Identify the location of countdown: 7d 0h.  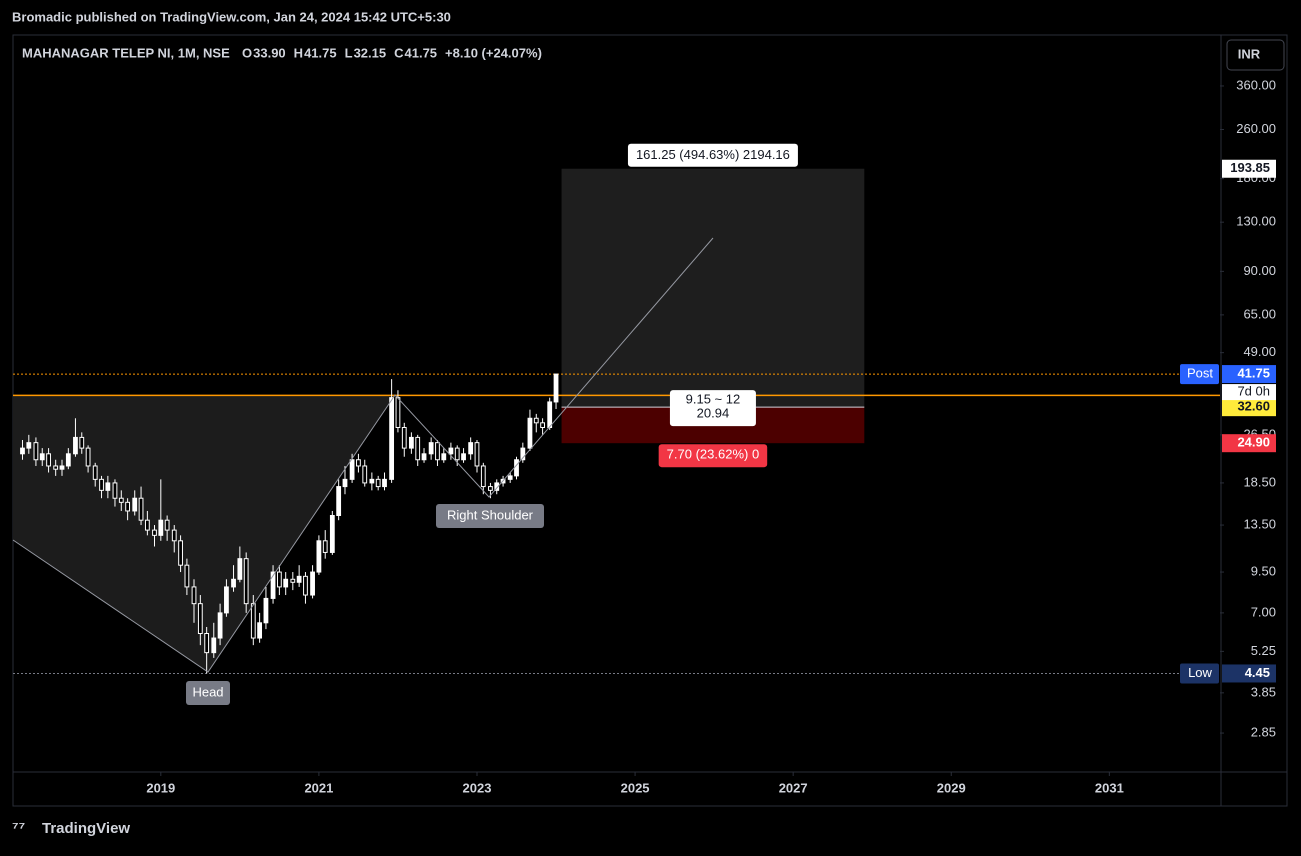
(1253, 391).